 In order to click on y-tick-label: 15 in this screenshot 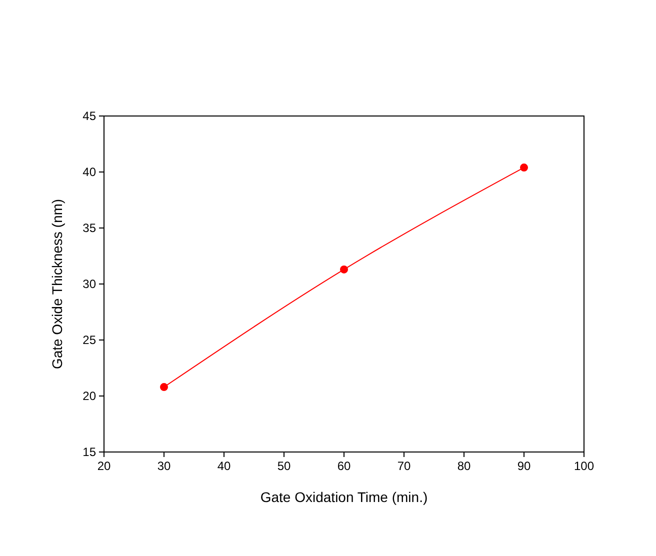, I will do `click(89, 452)`.